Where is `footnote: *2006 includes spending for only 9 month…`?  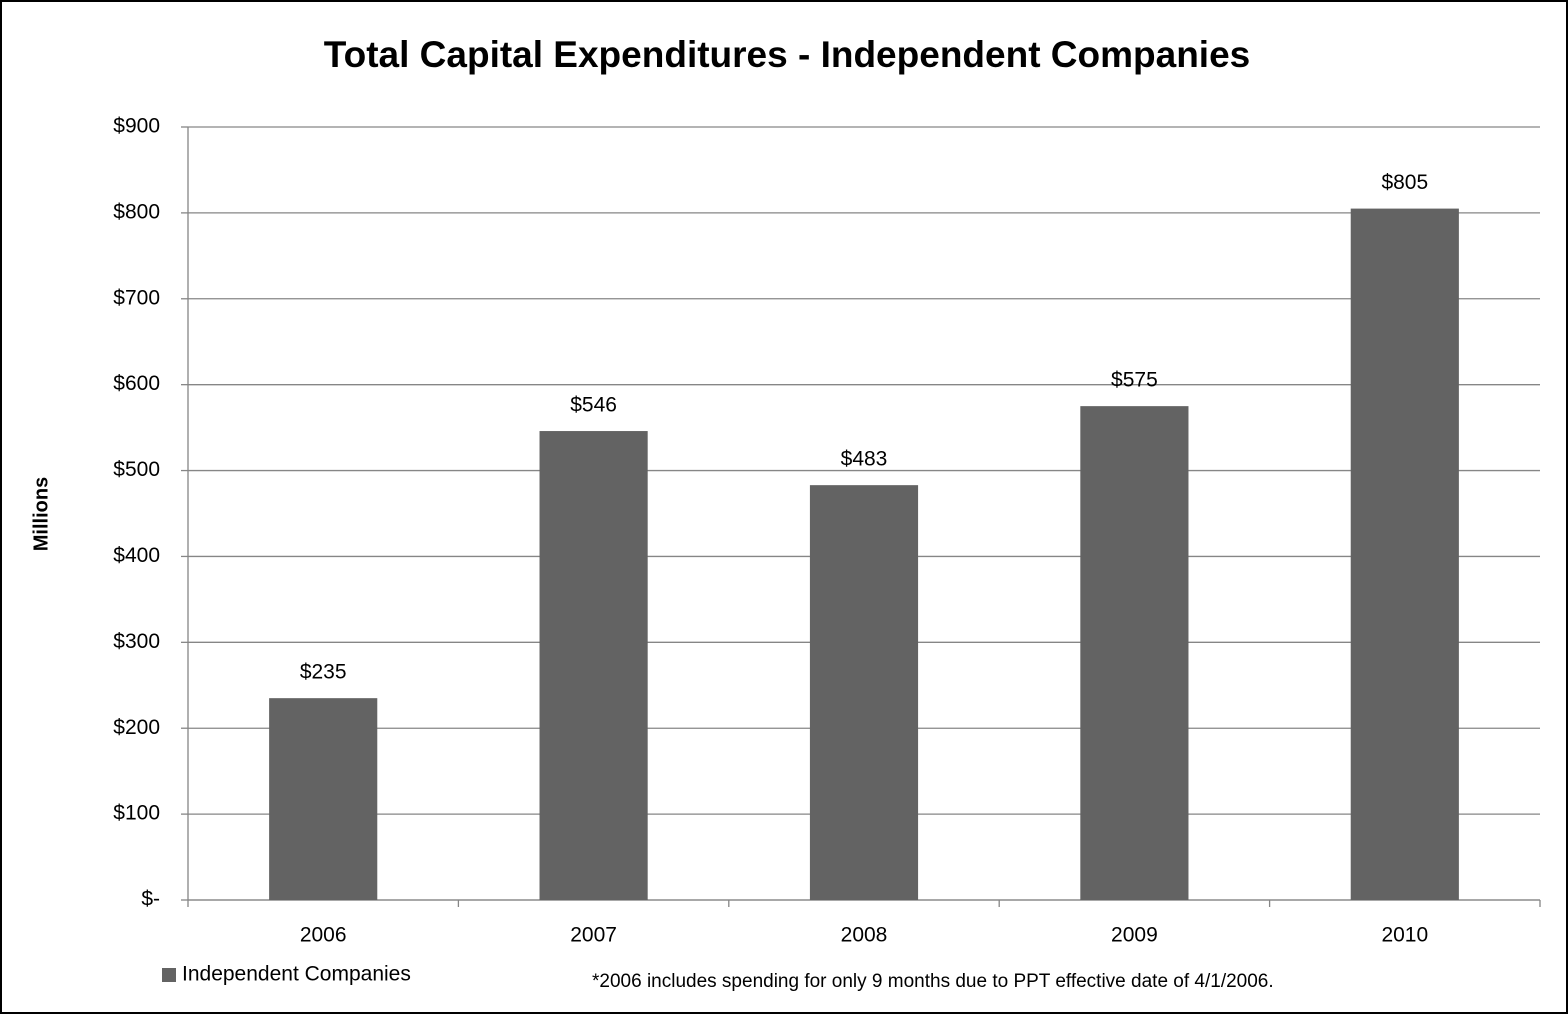 footnote: *2006 includes spending for only 9 month… is located at coordinates (933, 981).